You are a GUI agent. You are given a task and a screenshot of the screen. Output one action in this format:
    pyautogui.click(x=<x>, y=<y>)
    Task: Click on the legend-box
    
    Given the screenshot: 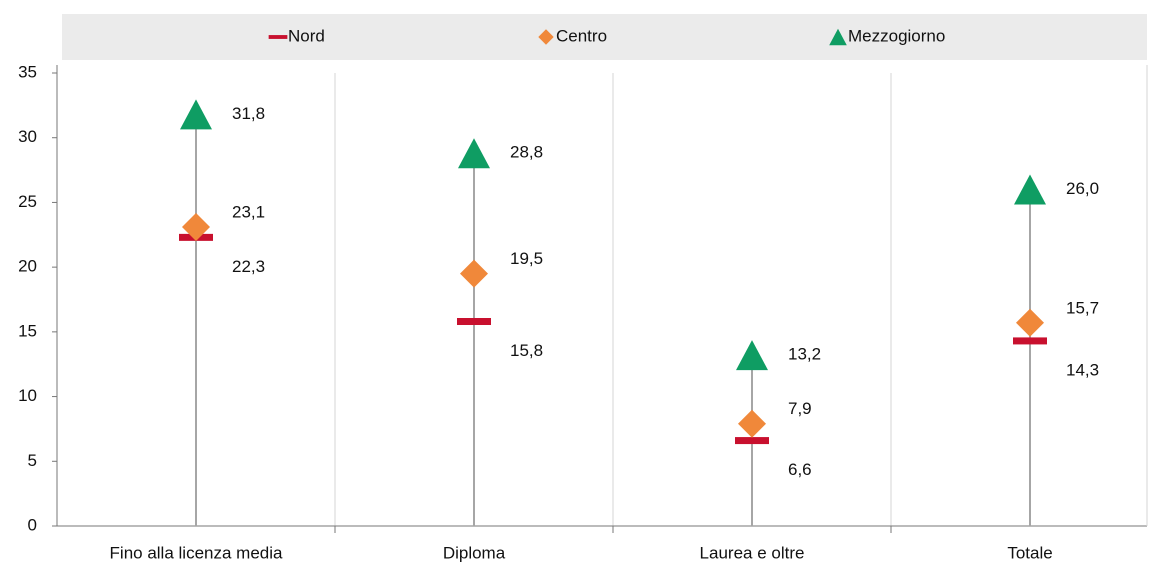 What is the action you would take?
    pyautogui.click(x=604, y=37)
    